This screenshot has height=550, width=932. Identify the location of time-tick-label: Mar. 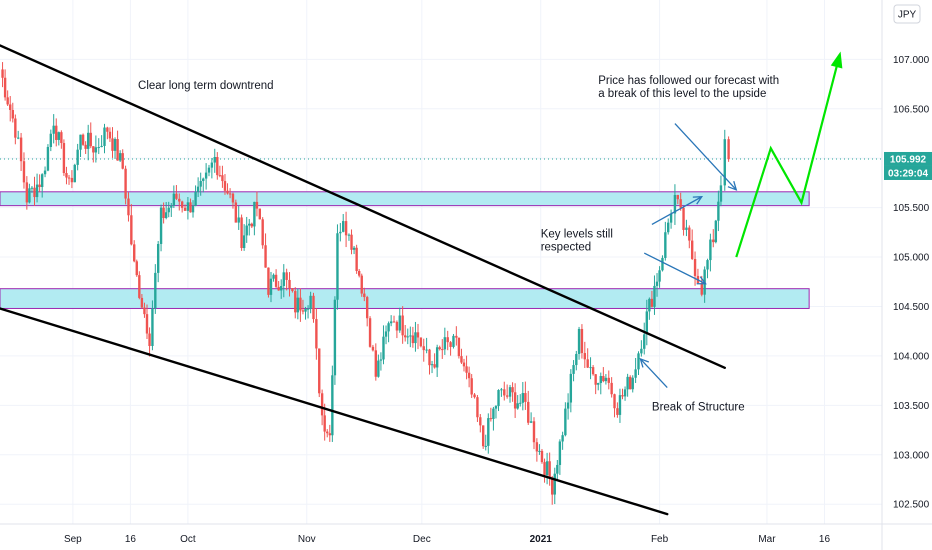
(767, 539).